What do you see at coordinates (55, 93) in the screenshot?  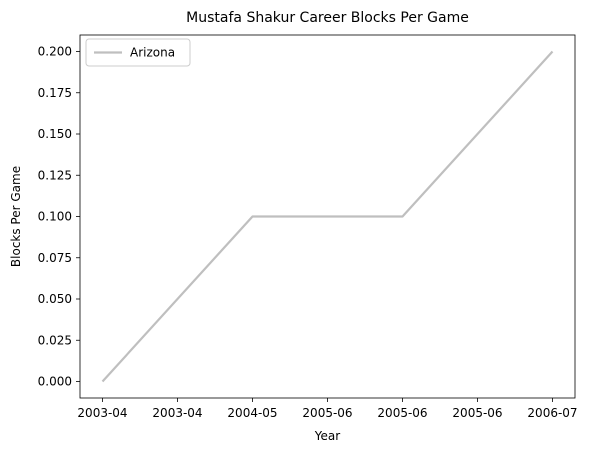 I see `y-tick-label: 0.175` at bounding box center [55, 93].